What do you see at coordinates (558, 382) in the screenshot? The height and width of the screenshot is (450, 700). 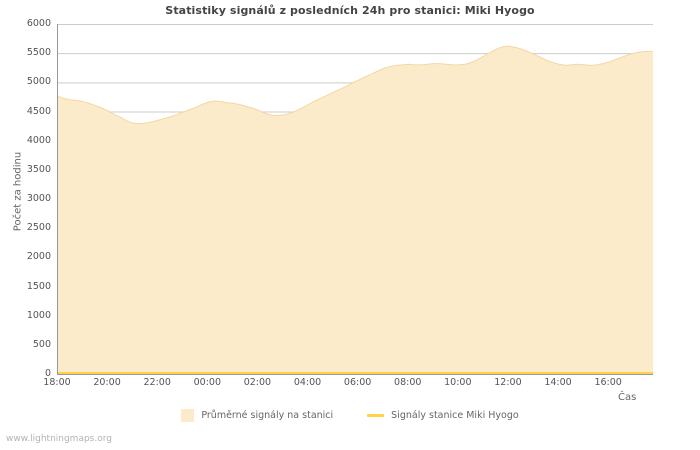 I see `x-tick-label: 14:00` at bounding box center [558, 382].